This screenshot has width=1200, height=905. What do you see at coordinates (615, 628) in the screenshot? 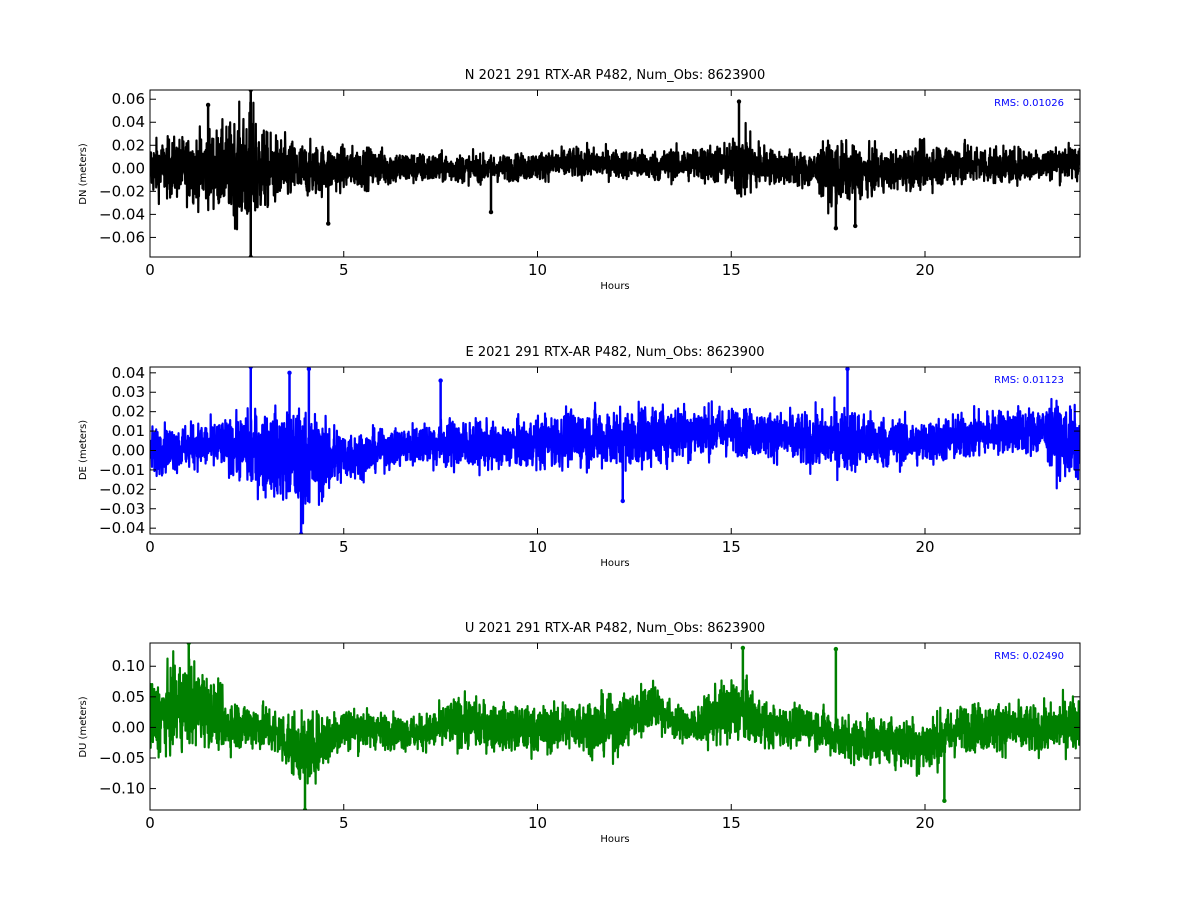
I see `chart-title: U 2021 291 RTX-AR P482, Num_Obs: 8623900` at bounding box center [615, 628].